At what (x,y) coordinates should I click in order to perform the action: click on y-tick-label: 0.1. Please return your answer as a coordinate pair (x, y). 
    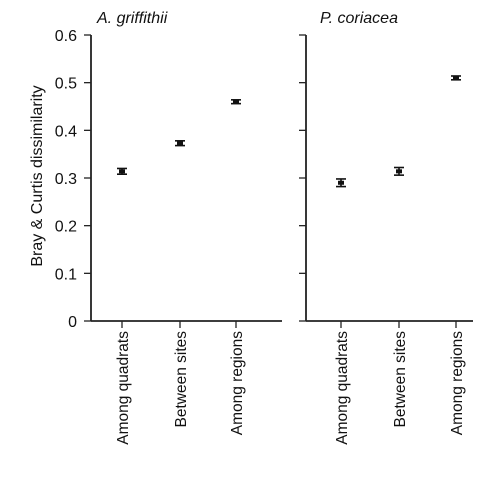
    Looking at the image, I should click on (66, 274).